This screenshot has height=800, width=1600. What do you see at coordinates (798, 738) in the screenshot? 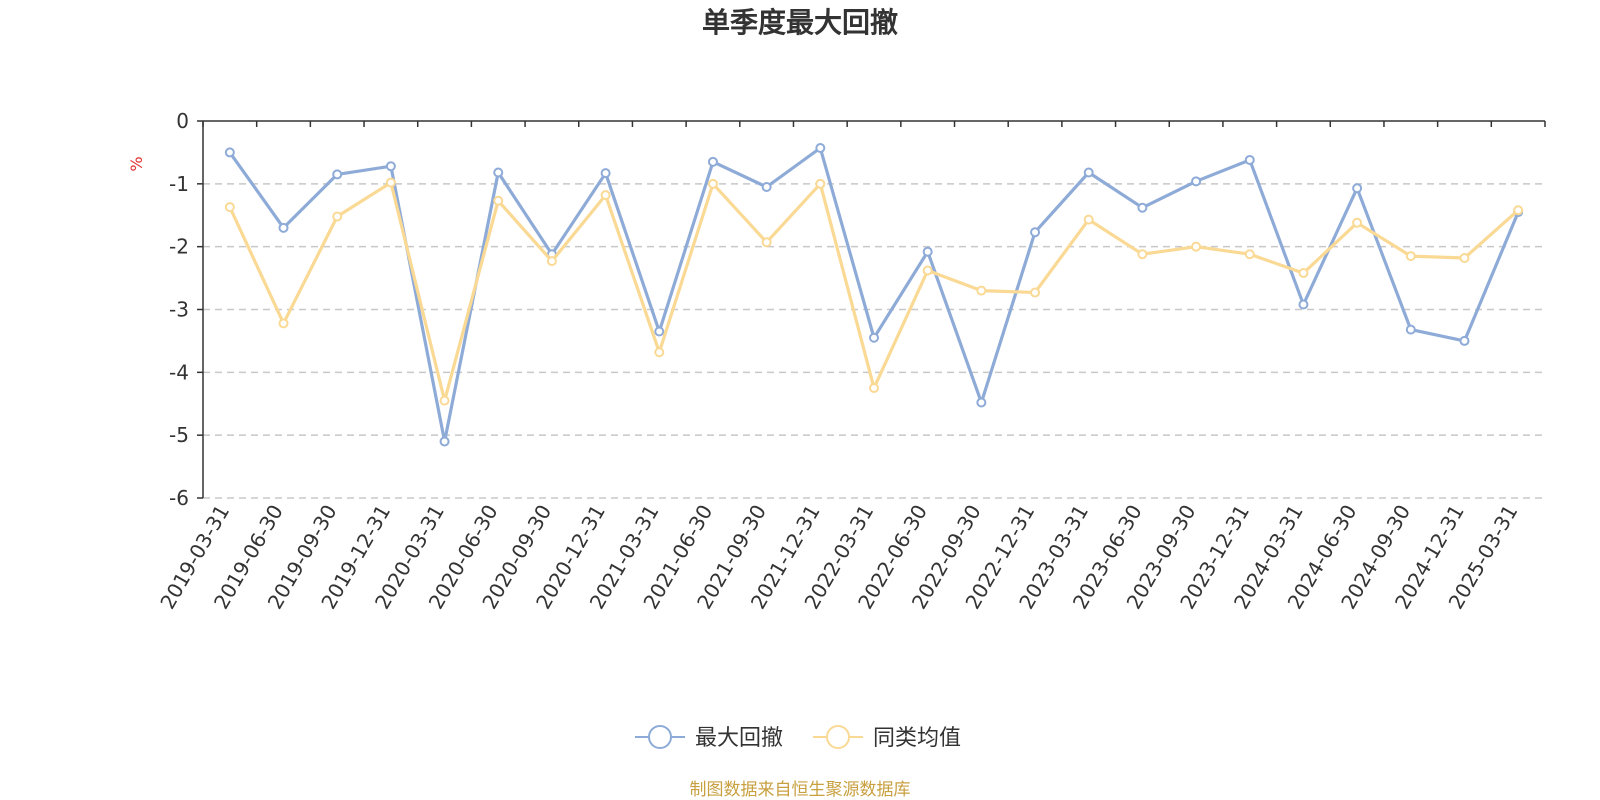
I see `legend: 最大回撤 同类均值` at bounding box center [798, 738].